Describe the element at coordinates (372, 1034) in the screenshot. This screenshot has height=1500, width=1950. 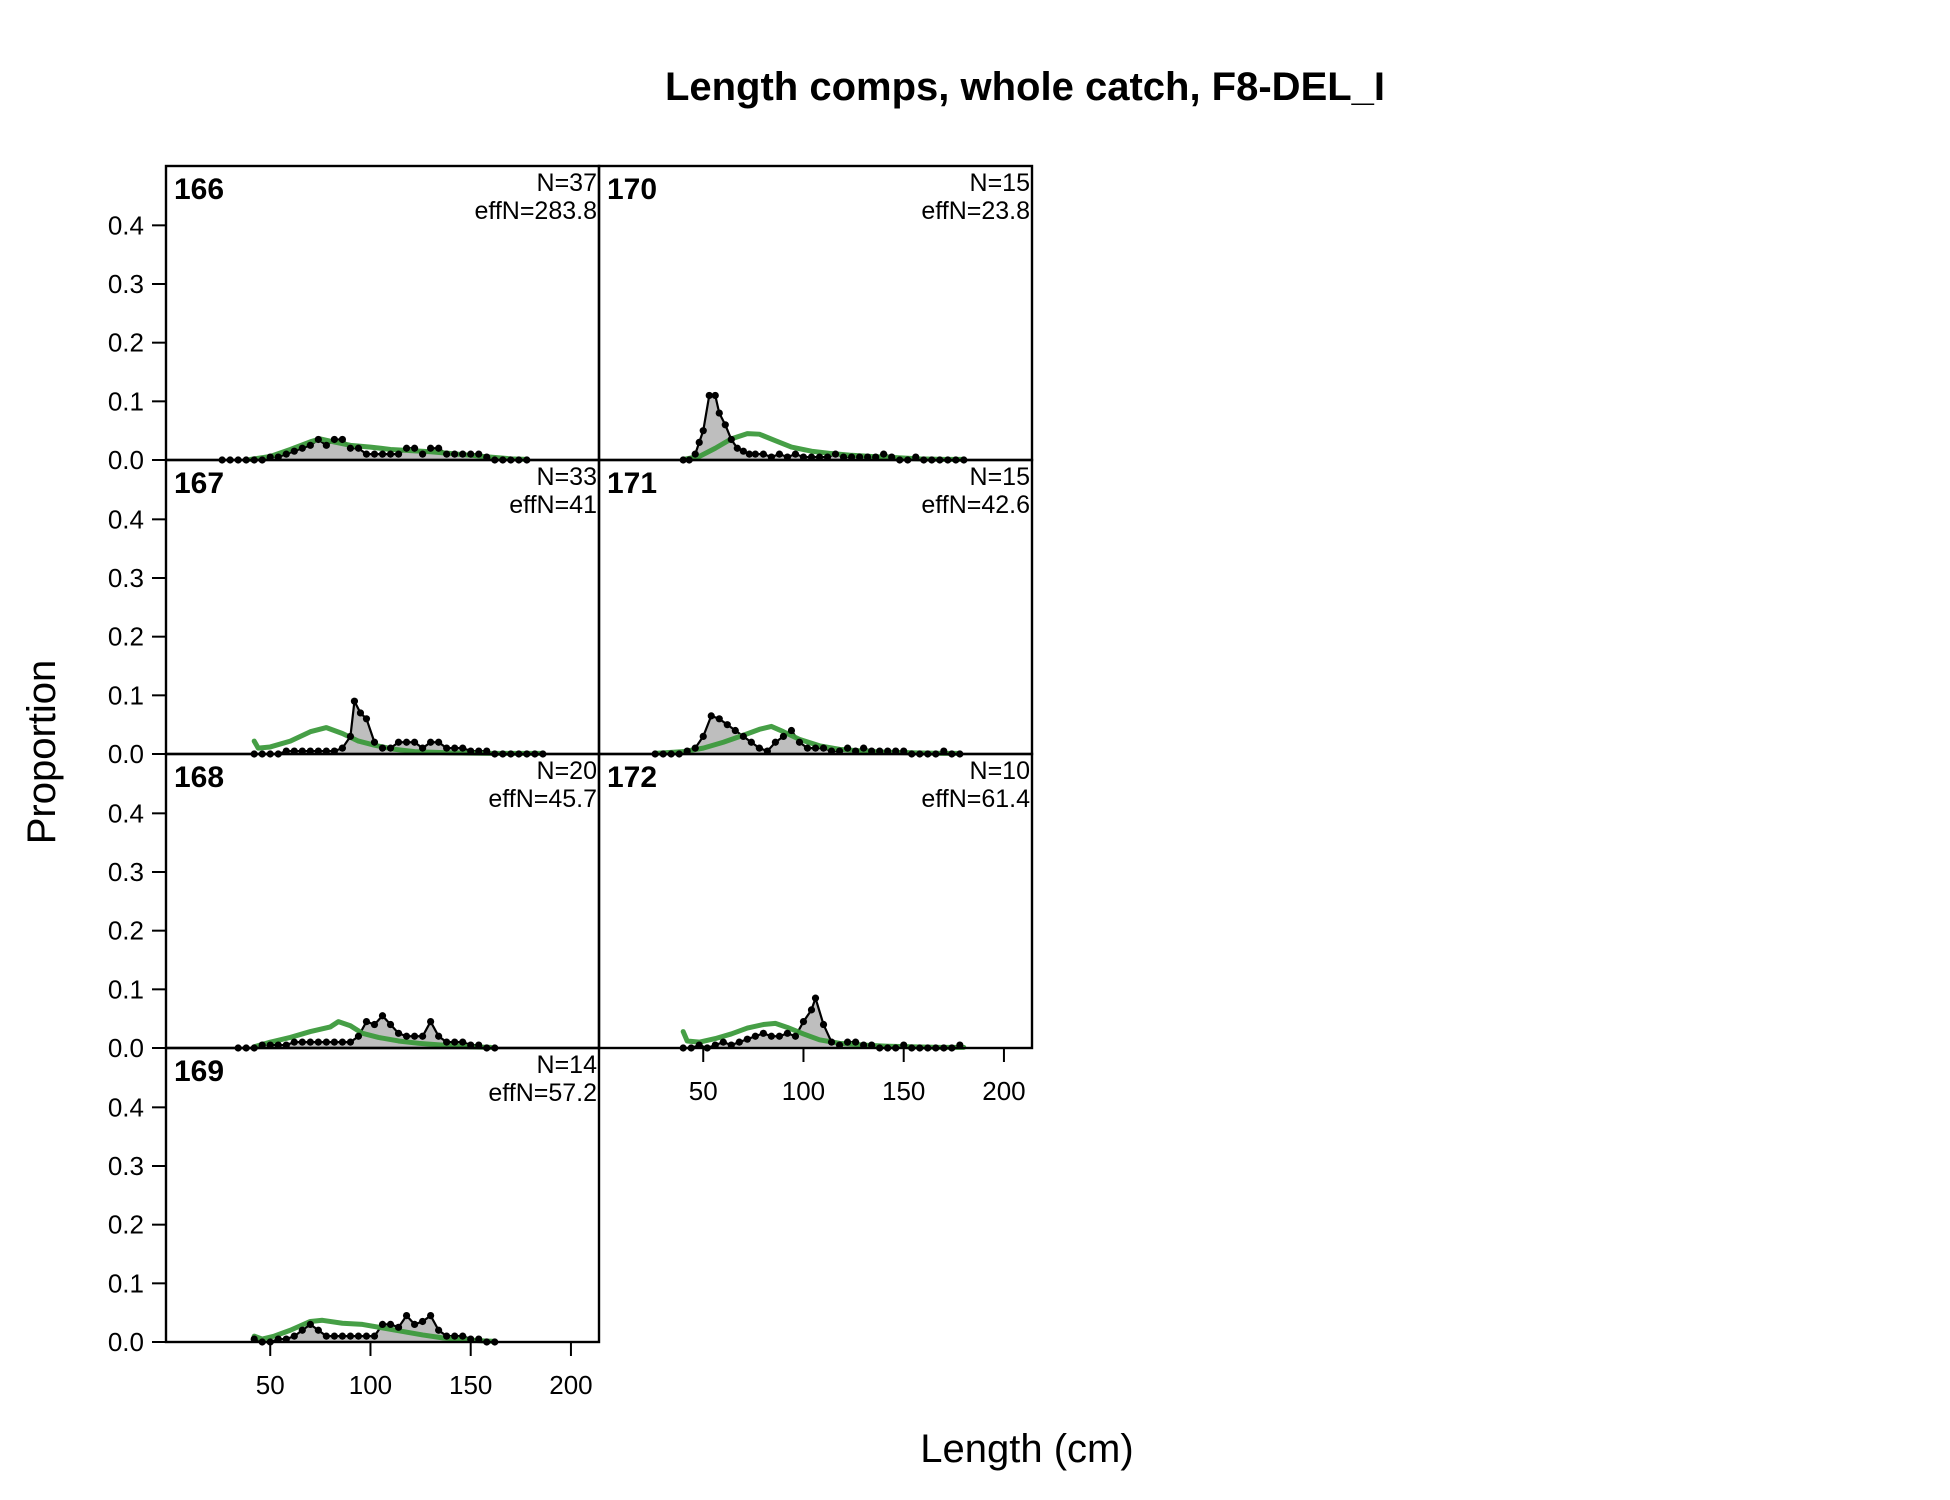
I see `expected-line` at that location.